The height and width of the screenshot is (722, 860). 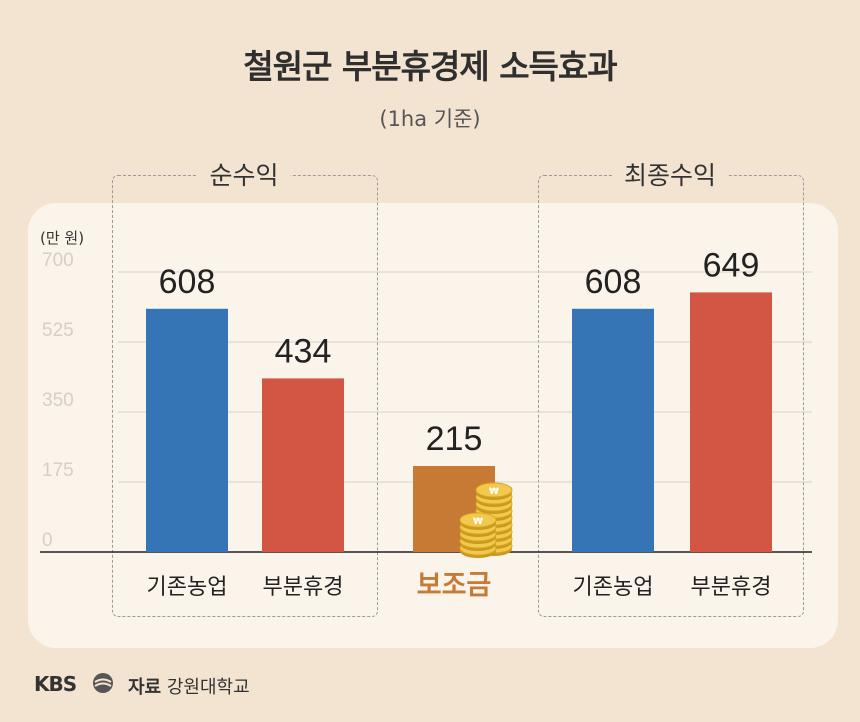 What do you see at coordinates (58, 330) in the screenshot?
I see `y-tick-label: 525` at bounding box center [58, 330].